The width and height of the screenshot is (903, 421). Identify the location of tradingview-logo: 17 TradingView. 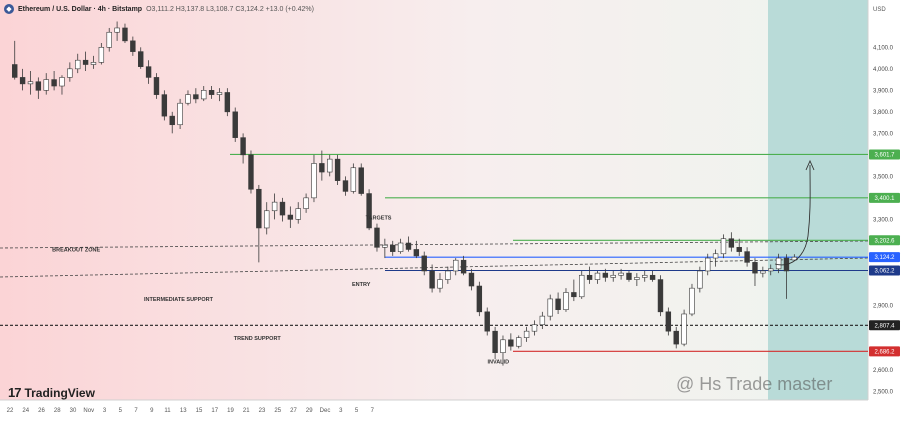
(51, 392).